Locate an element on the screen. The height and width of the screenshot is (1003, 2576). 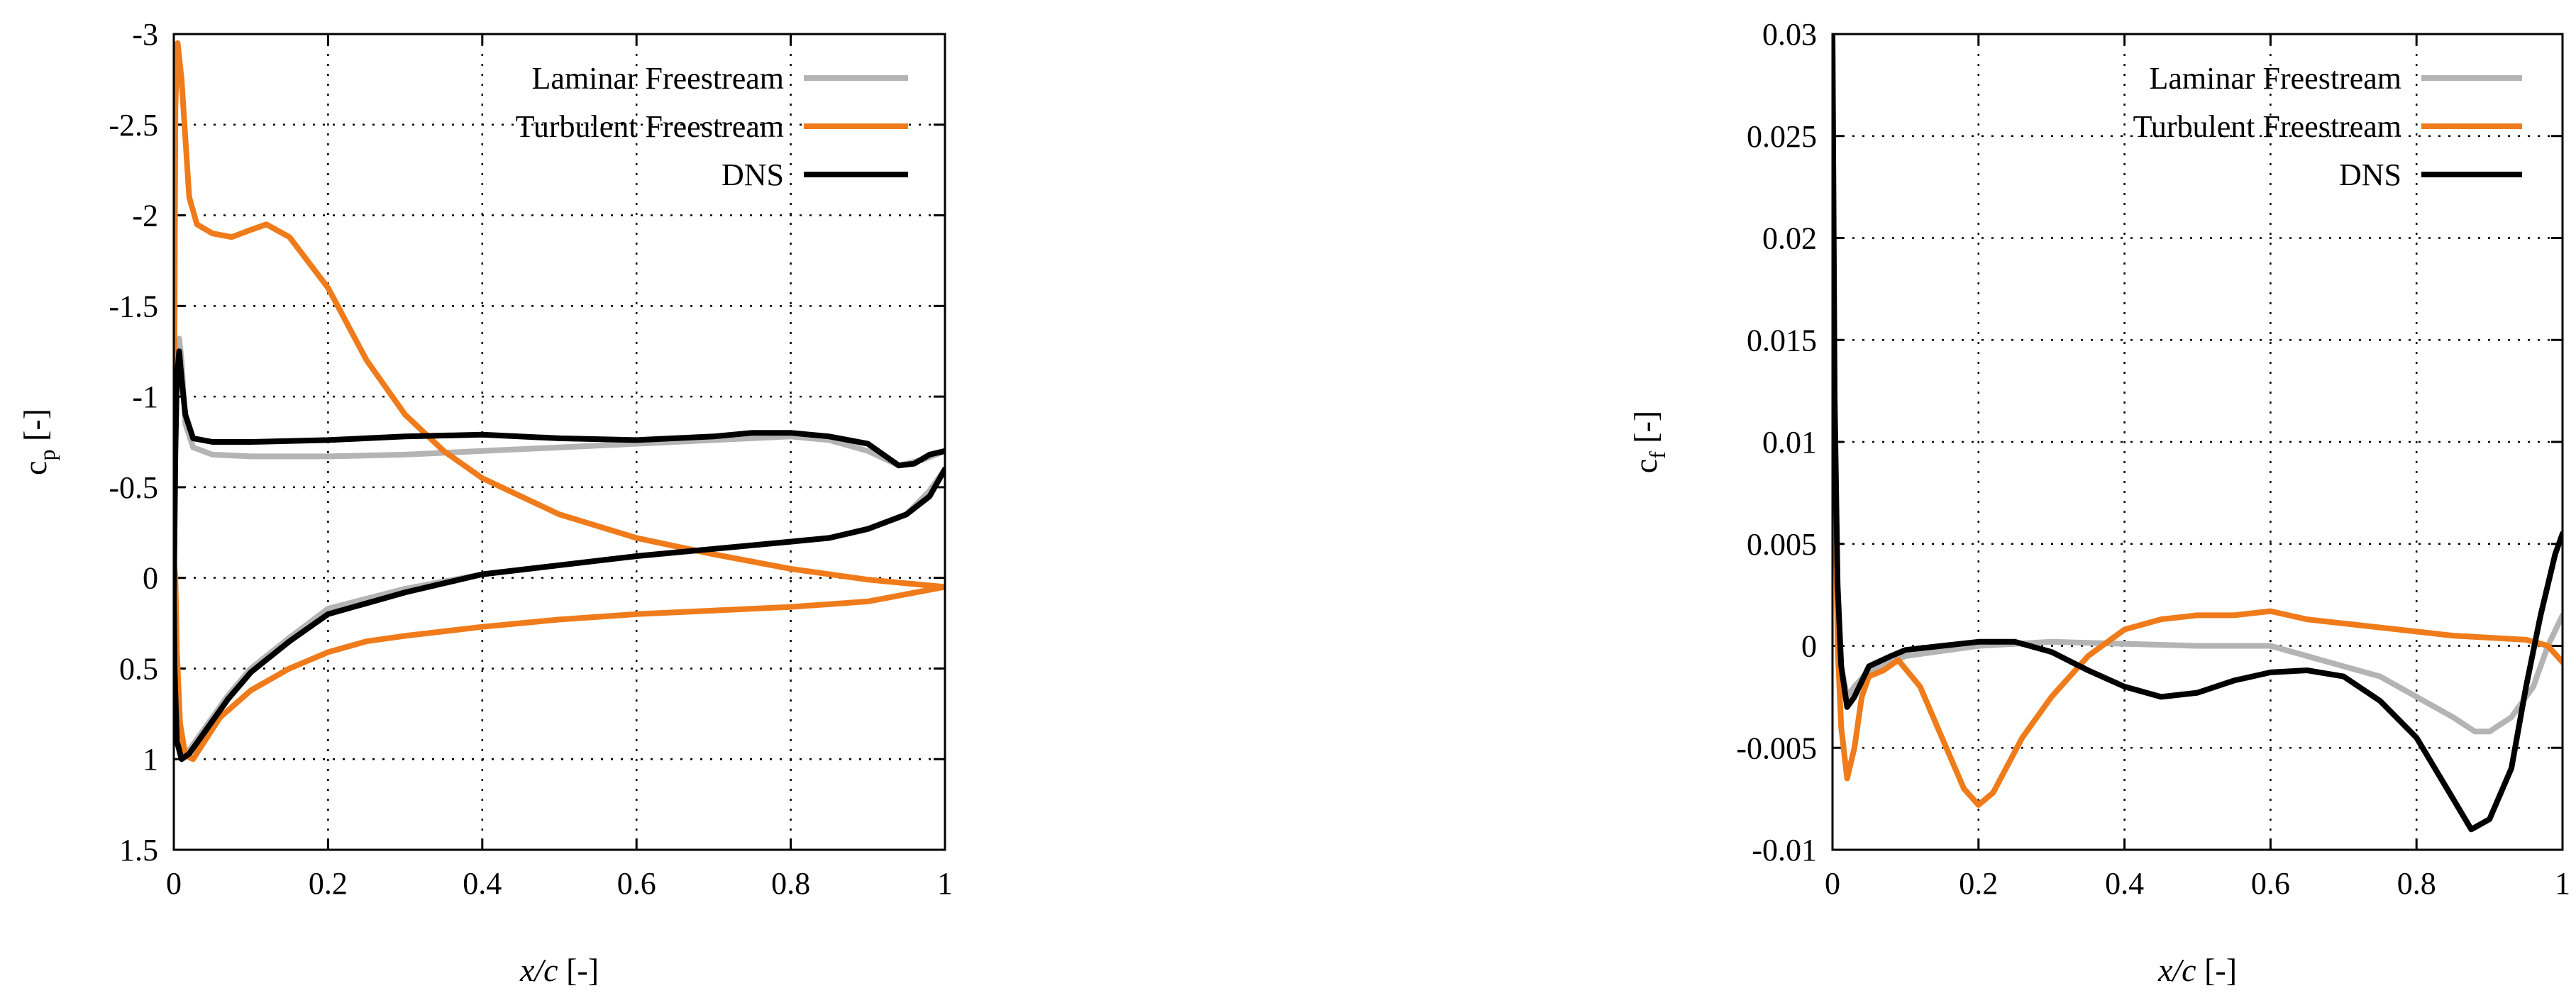
y-tick-label: -0.5 is located at coordinates (133, 488).